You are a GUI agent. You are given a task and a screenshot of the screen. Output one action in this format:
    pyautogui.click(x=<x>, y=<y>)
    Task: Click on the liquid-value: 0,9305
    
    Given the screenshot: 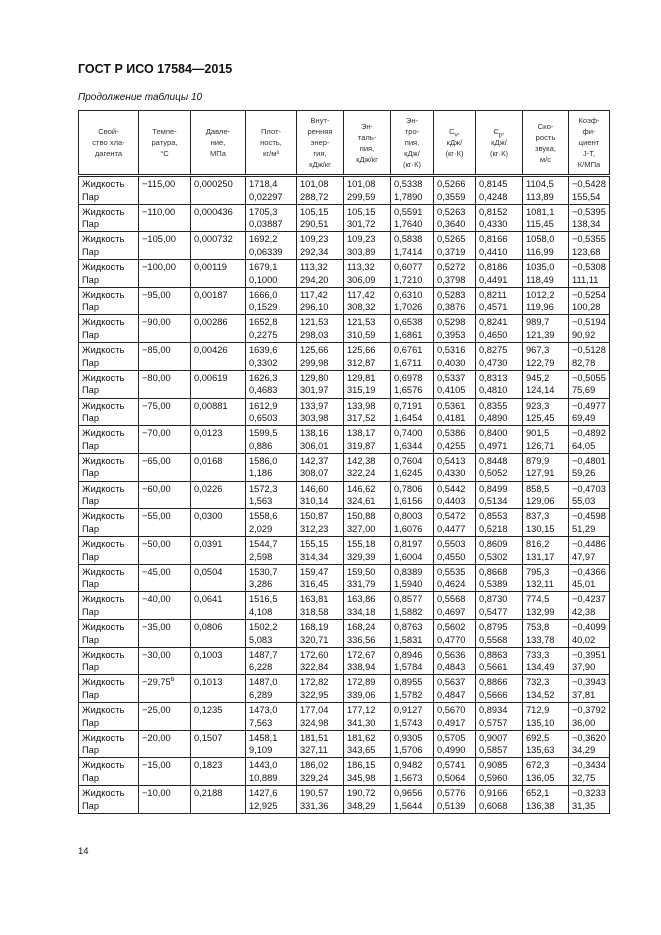 What is the action you would take?
    pyautogui.click(x=408, y=737)
    